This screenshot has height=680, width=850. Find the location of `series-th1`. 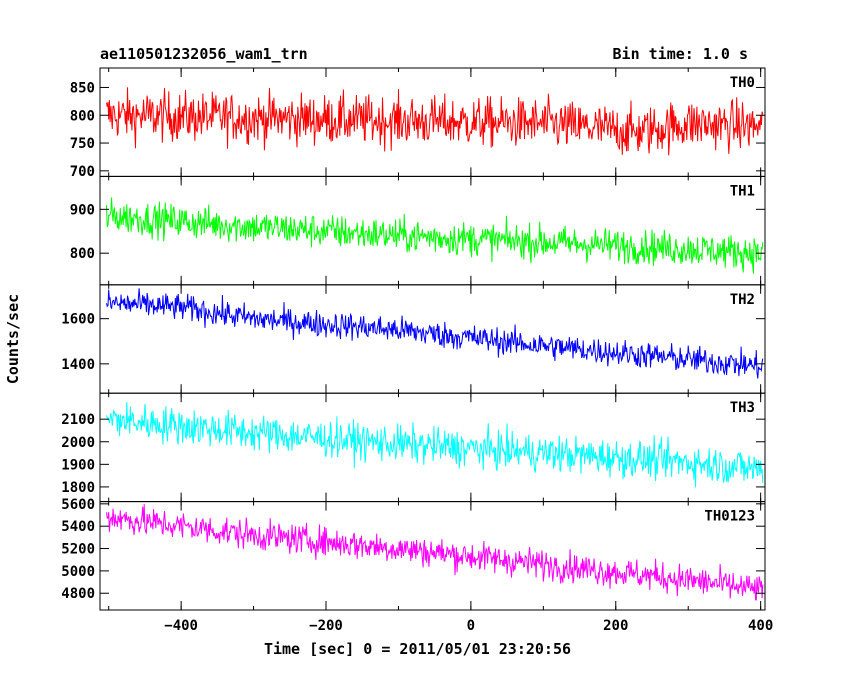

series-th1 is located at coordinates (435, 235).